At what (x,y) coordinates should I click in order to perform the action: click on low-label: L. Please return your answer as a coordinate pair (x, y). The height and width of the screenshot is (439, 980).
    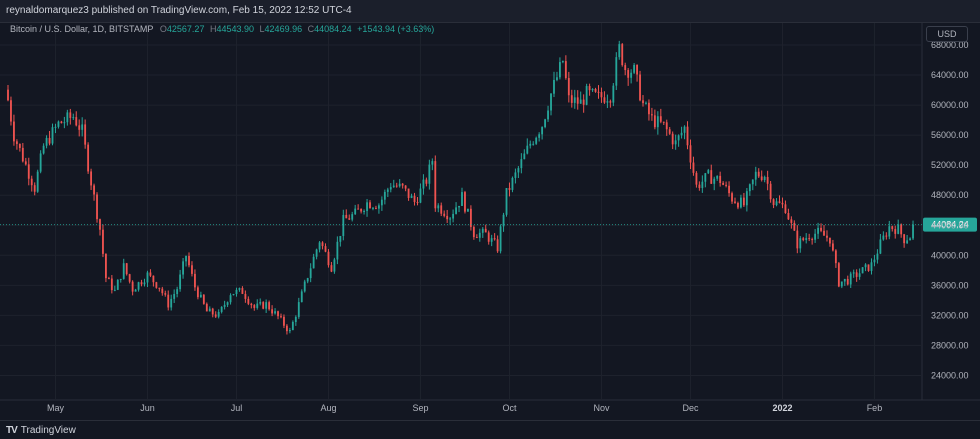
    Looking at the image, I should click on (262, 29).